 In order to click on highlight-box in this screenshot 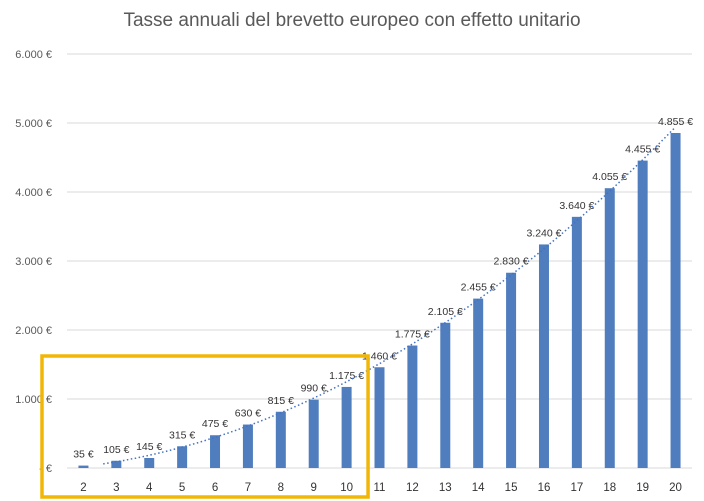, I will do `click(205, 426)`.